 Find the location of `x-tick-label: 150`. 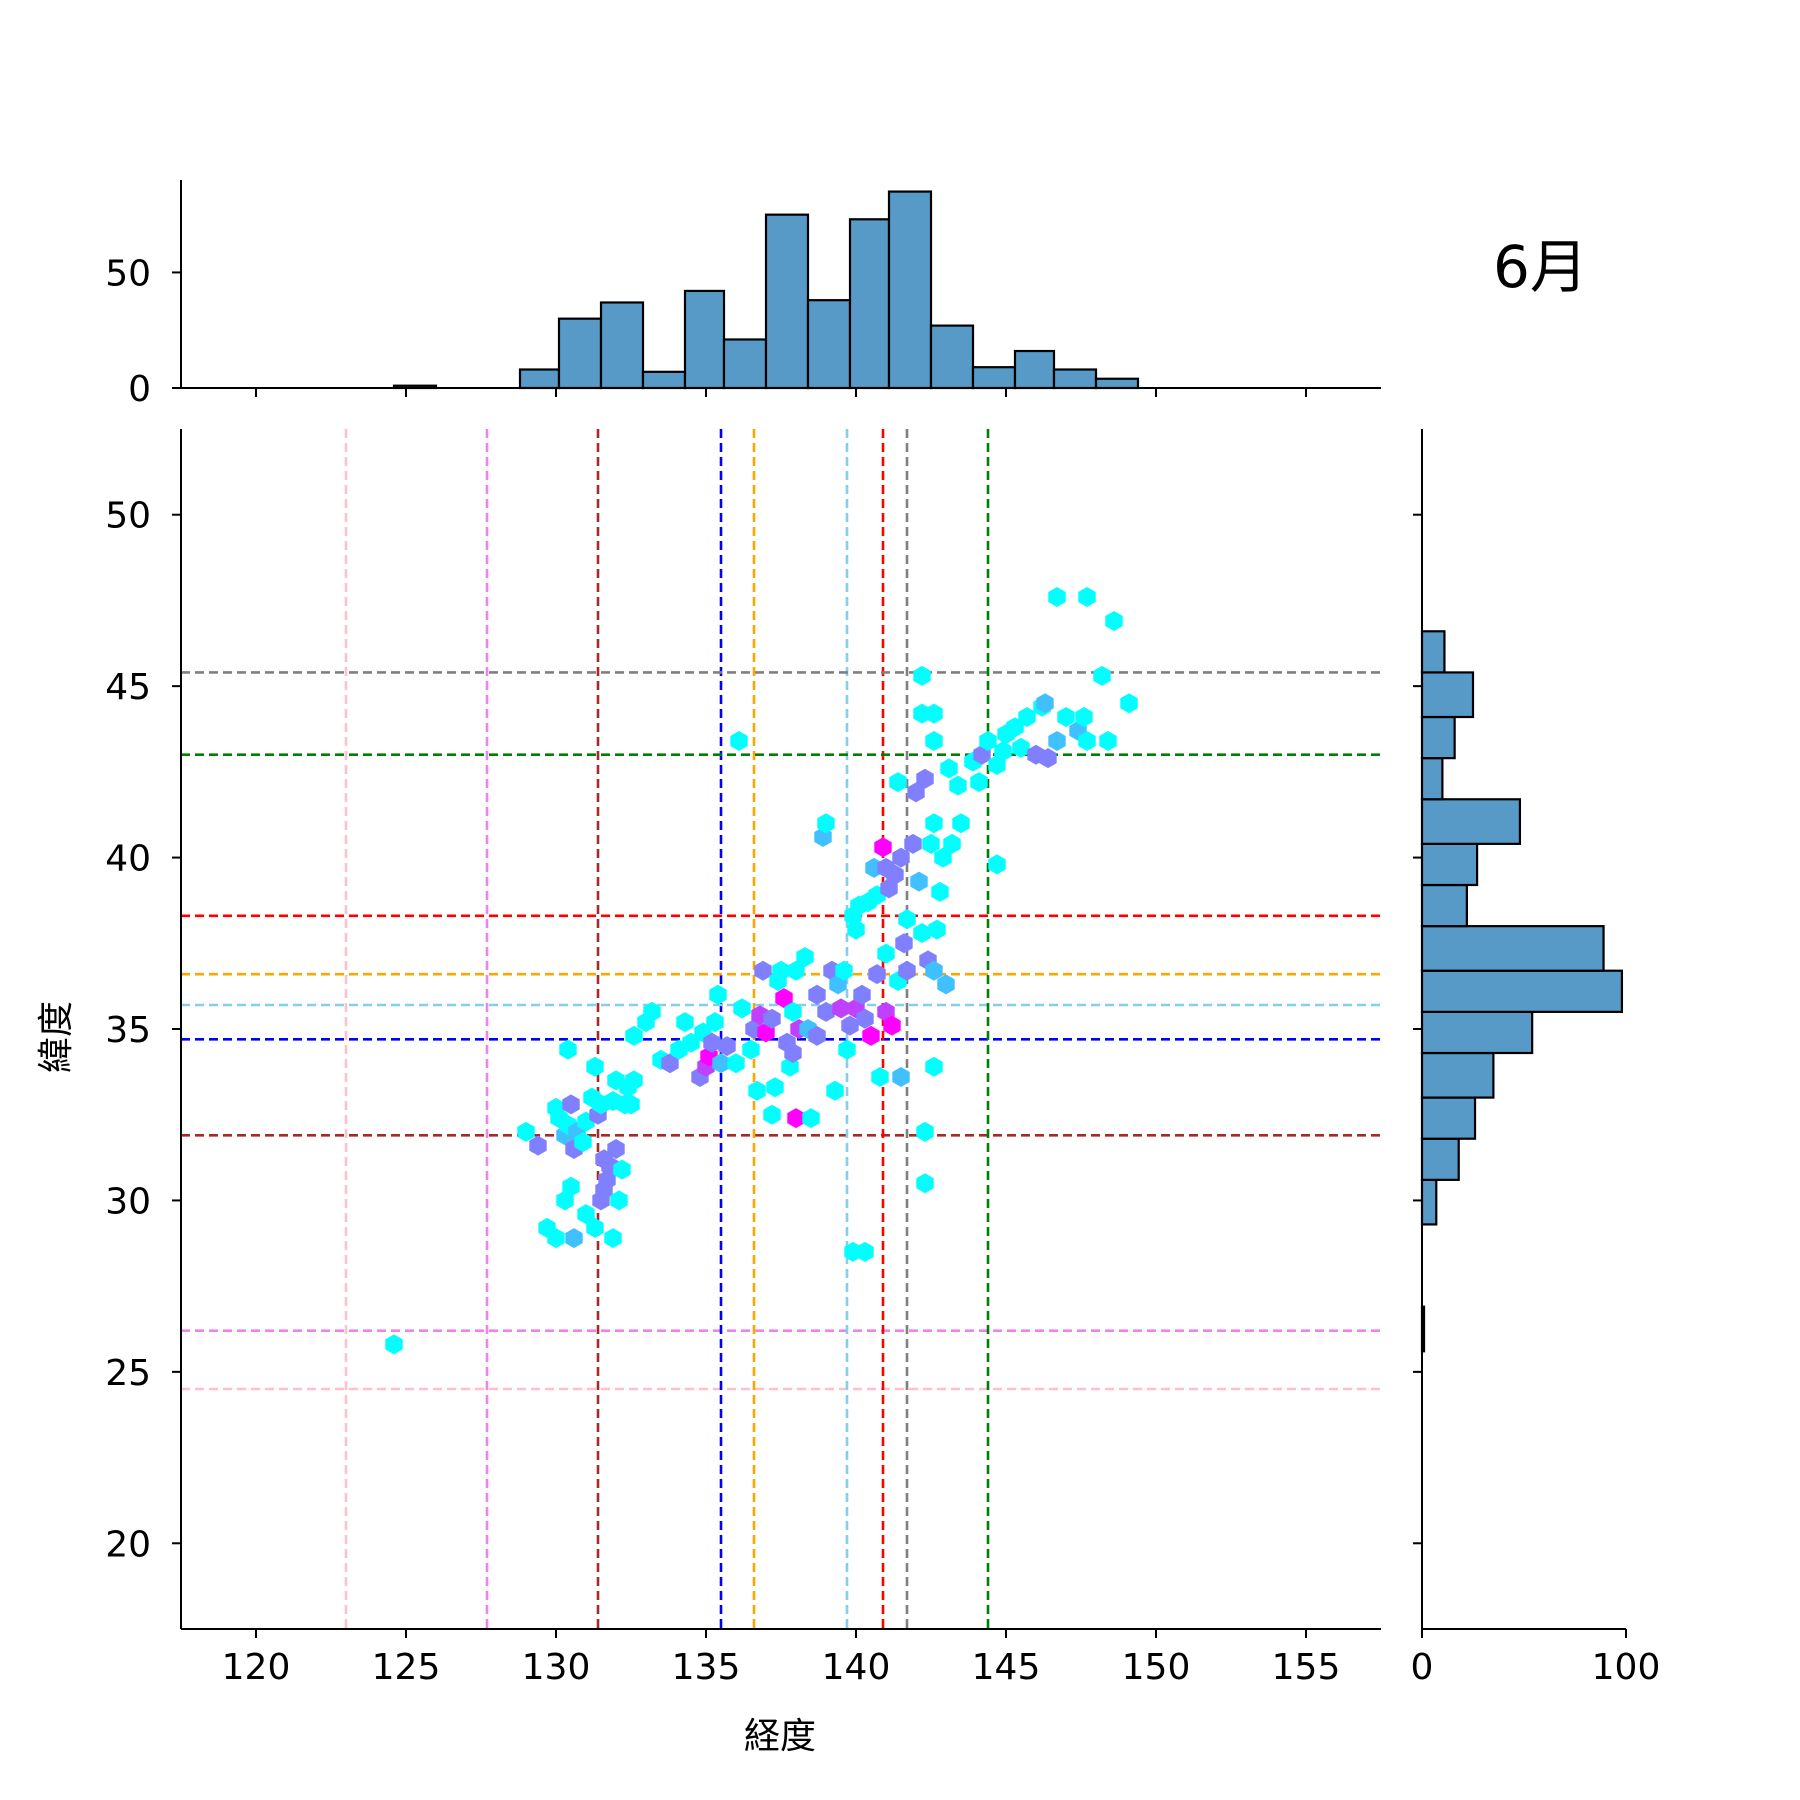

x-tick-label: 150 is located at coordinates (1156, 1667).